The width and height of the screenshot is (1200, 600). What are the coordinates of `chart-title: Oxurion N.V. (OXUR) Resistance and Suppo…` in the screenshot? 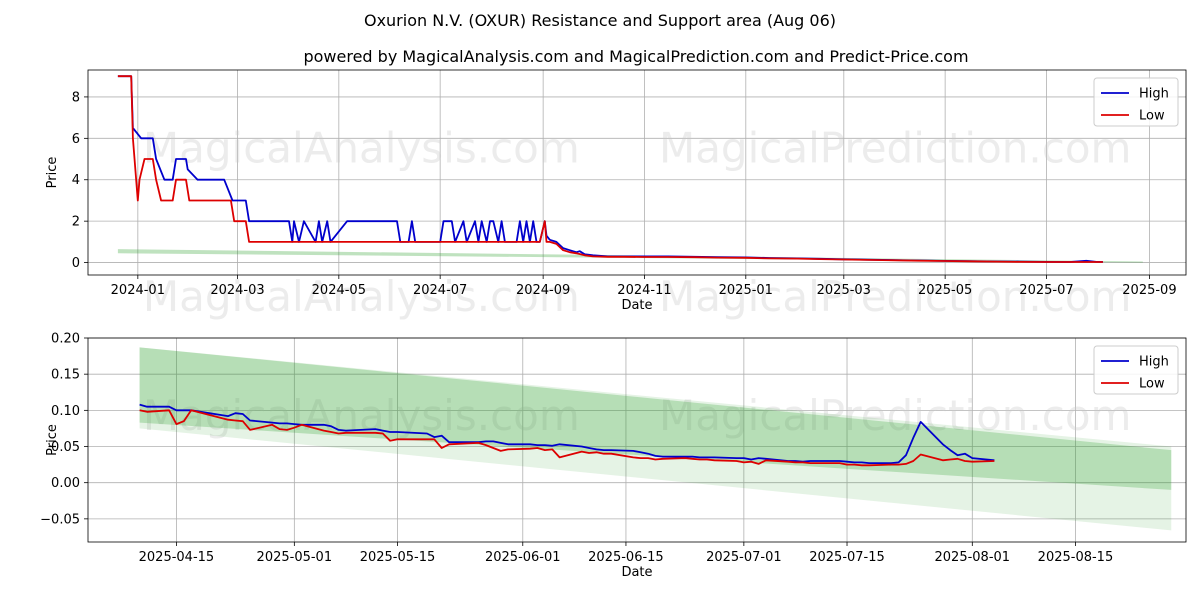 It's located at (600, 20).